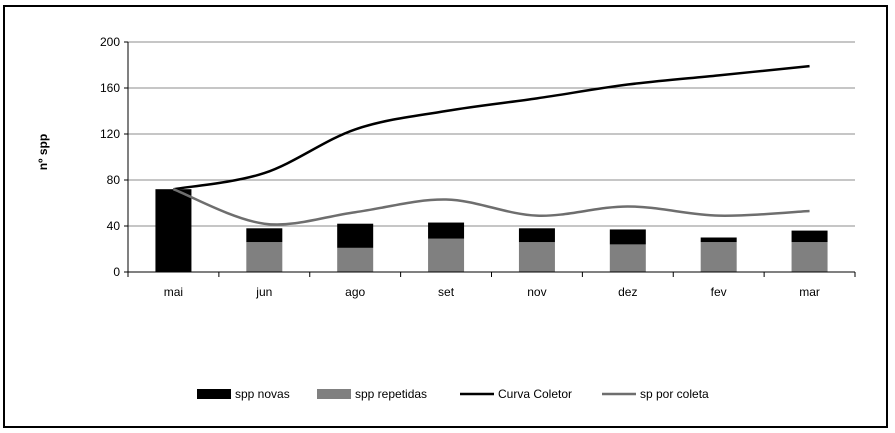 The width and height of the screenshot is (895, 433). What do you see at coordinates (355, 292) in the screenshot?
I see `x-tick-label: ago` at bounding box center [355, 292].